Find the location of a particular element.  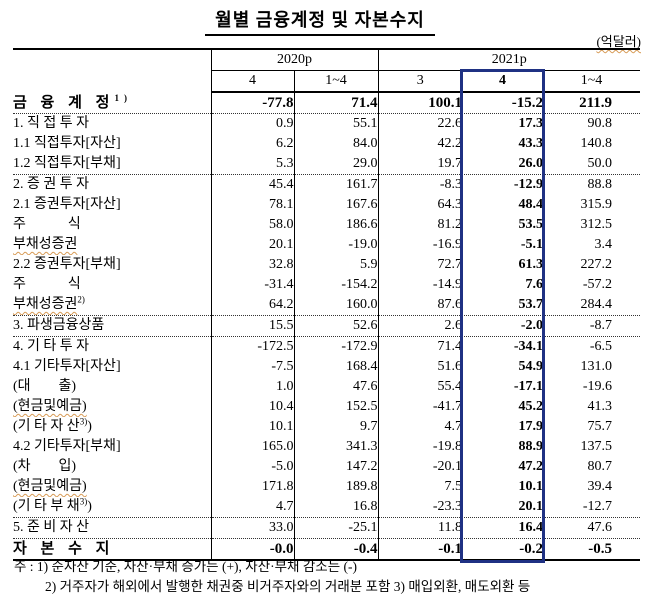

value-cell: 88.8 is located at coordinates (600, 184).